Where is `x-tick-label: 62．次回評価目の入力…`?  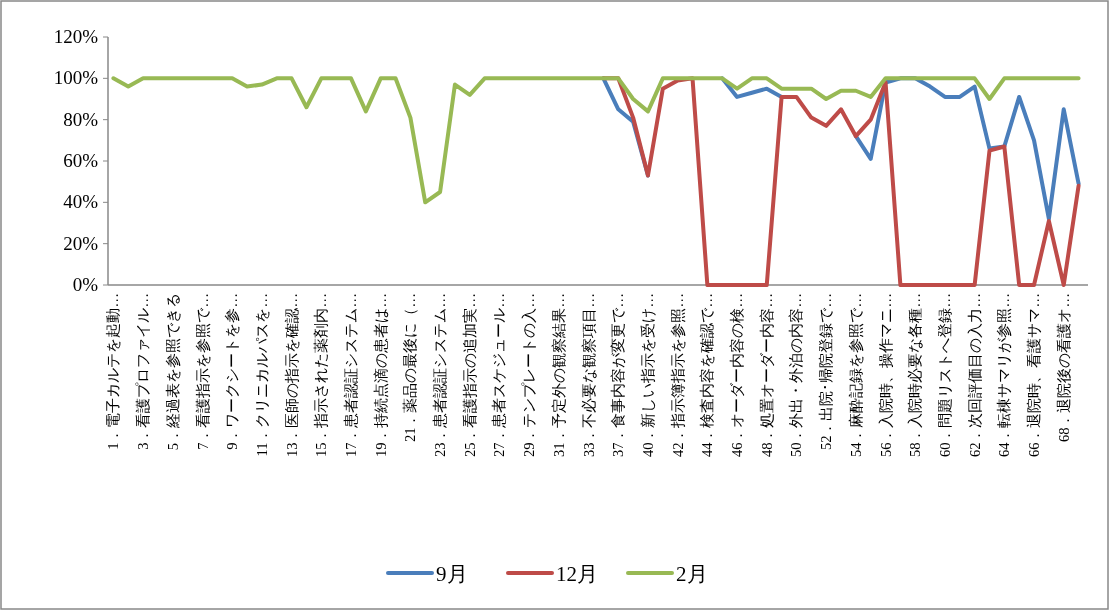 x-tick-label: 62．次回評価目の入力… is located at coordinates (974, 375).